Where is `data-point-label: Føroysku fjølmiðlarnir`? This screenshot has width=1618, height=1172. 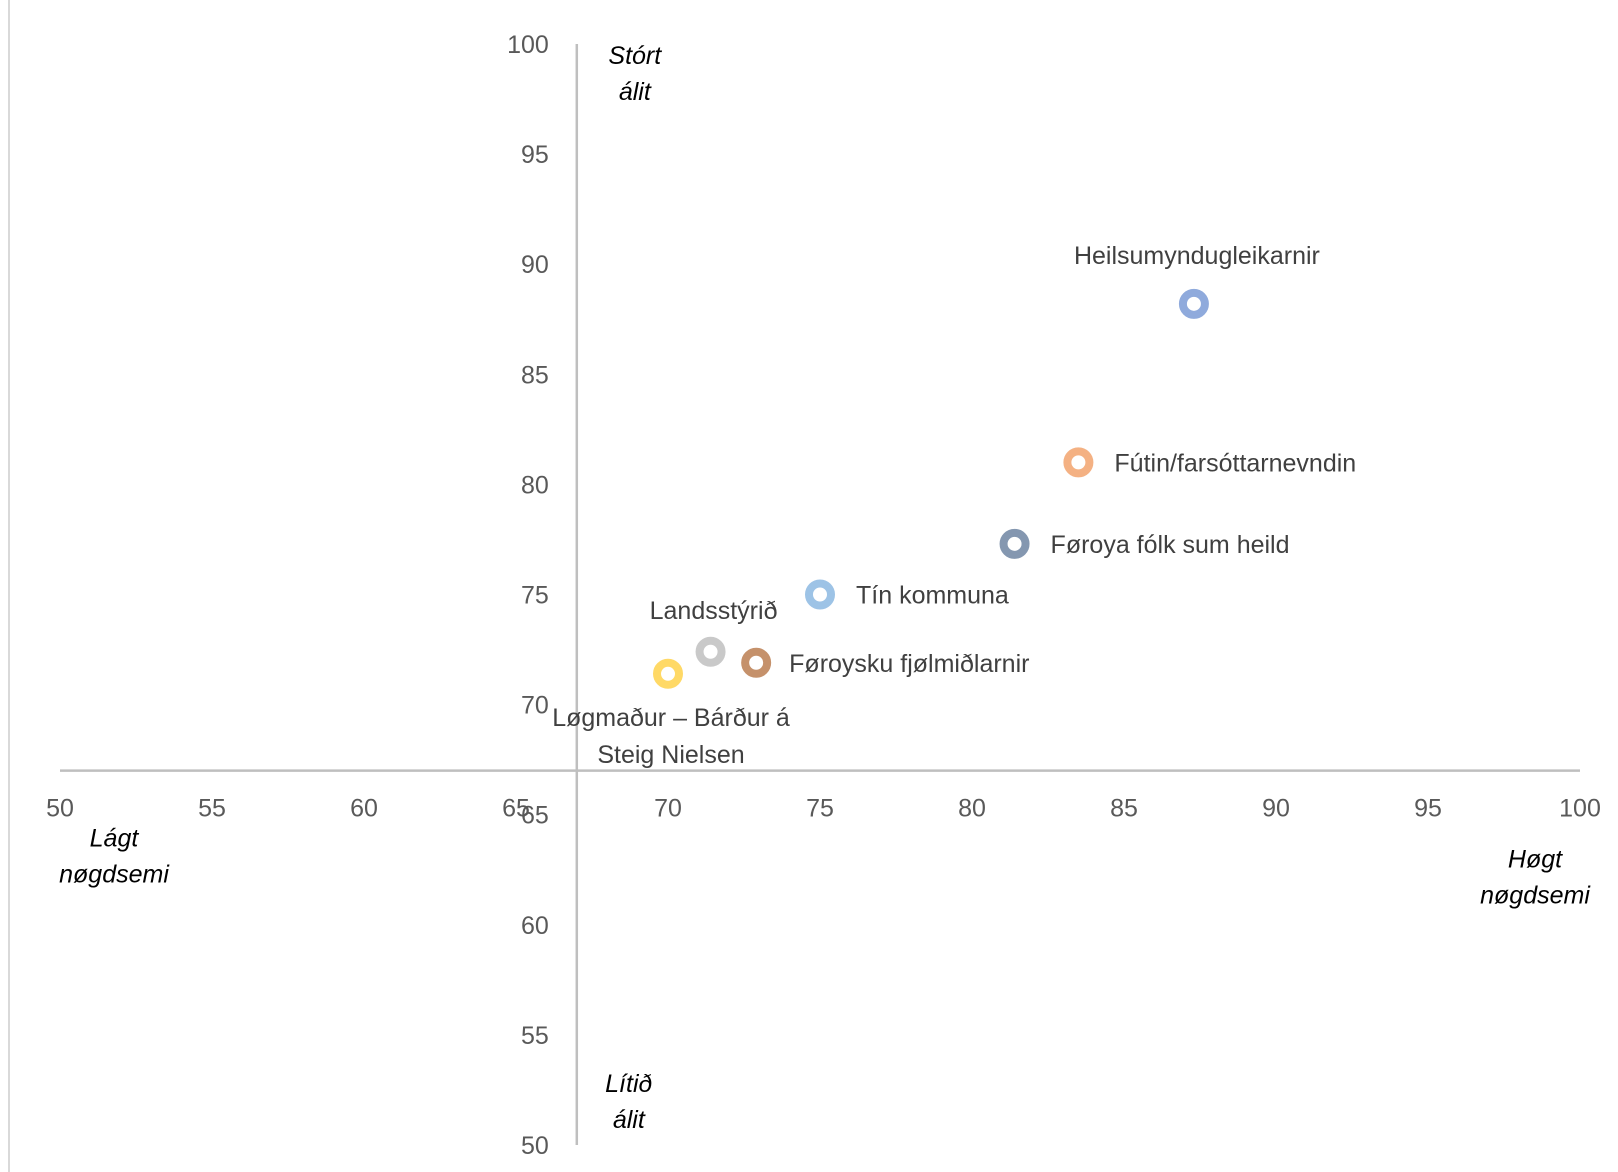
data-point-label: Føroysku fjølmiðlarnir is located at coordinates (909, 664).